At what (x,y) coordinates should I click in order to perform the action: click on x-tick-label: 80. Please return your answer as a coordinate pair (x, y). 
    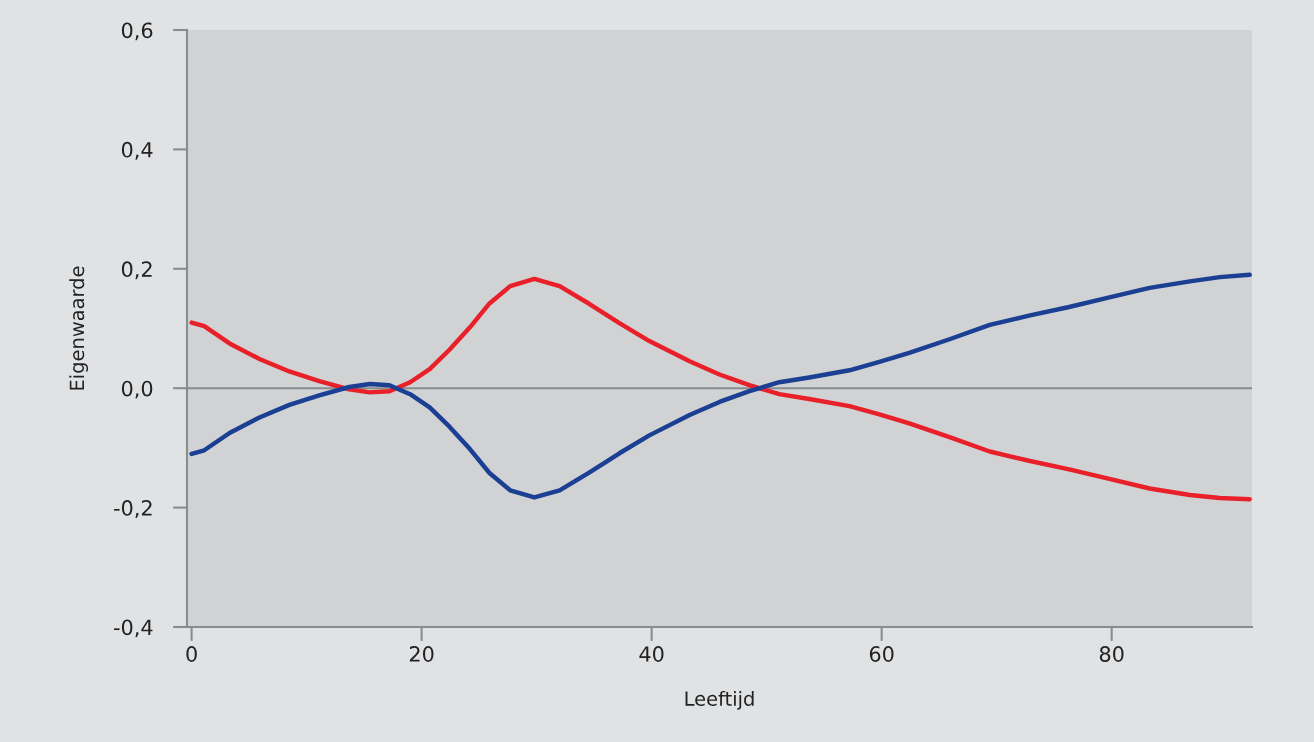
    Looking at the image, I should click on (1111, 654).